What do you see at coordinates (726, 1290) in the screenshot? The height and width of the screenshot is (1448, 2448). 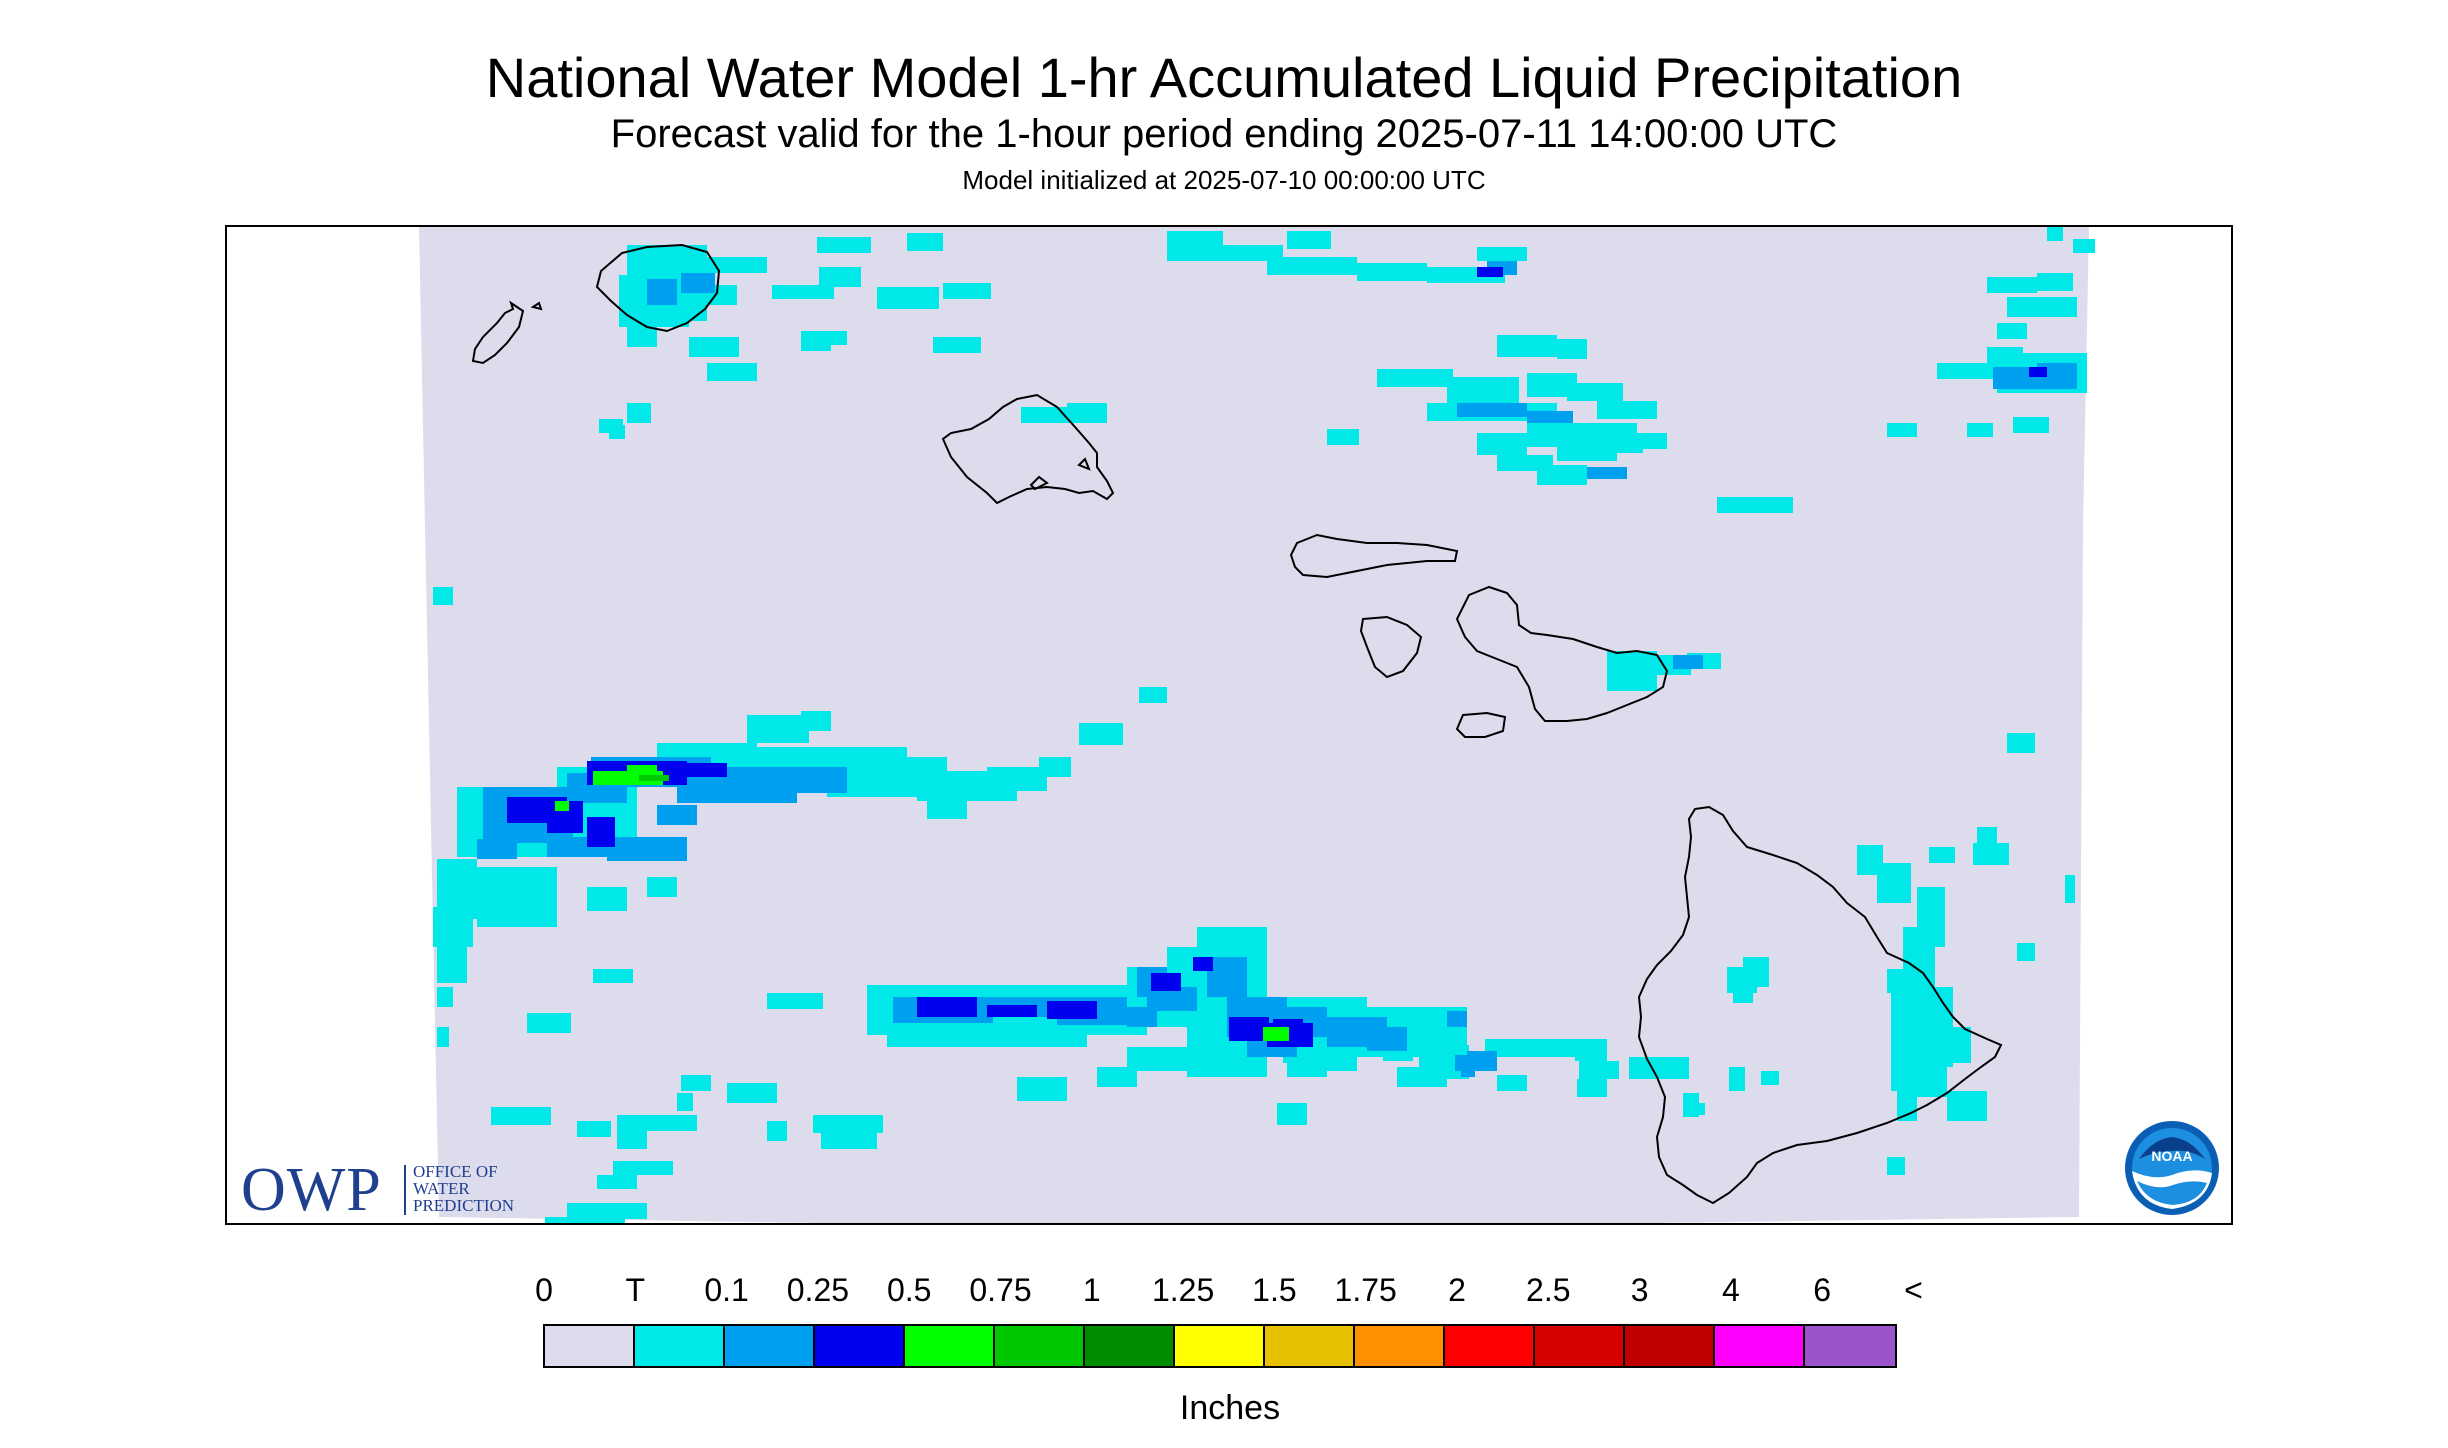 I see `legend-label: 0.1` at bounding box center [726, 1290].